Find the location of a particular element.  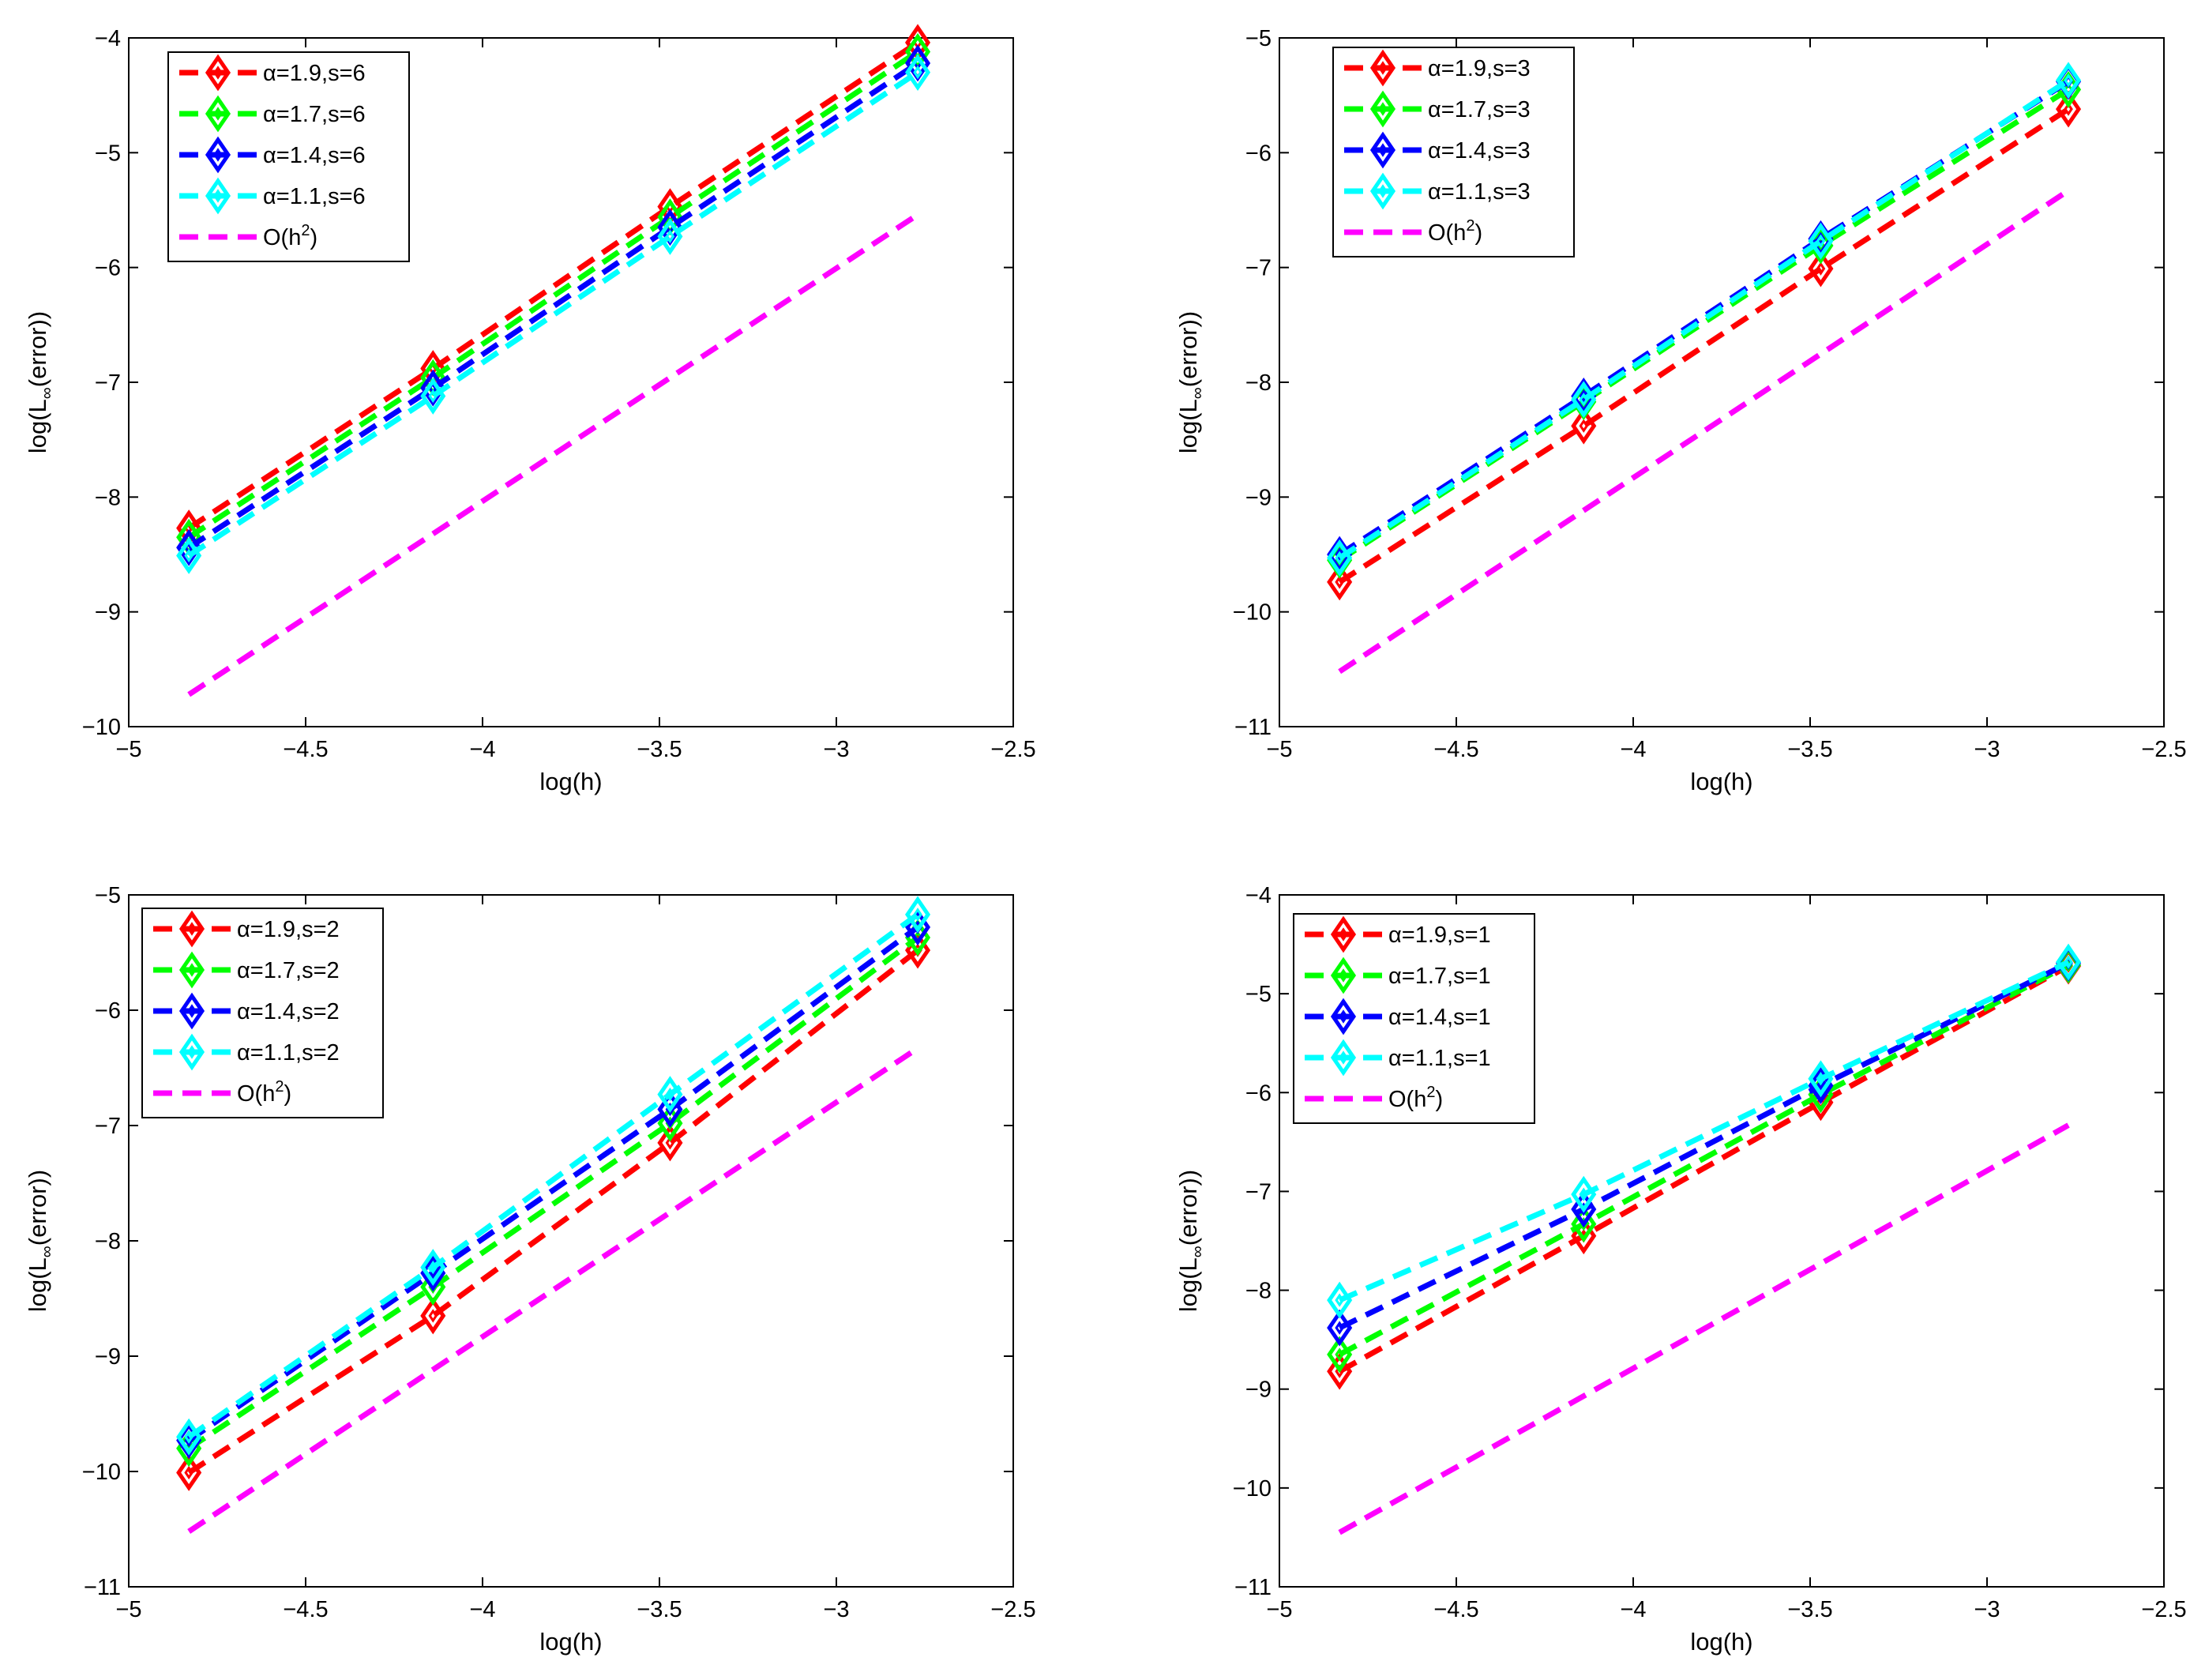

legend-label-4: α=1.1,s=6 is located at coordinates (314, 196).